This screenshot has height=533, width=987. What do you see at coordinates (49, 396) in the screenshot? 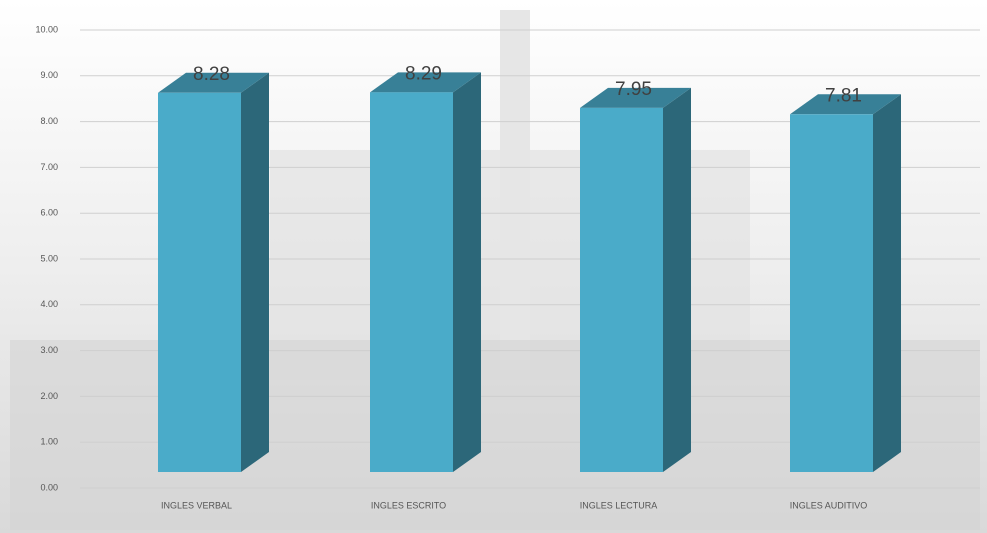
I see `y-tick-label: 2.00` at bounding box center [49, 396].